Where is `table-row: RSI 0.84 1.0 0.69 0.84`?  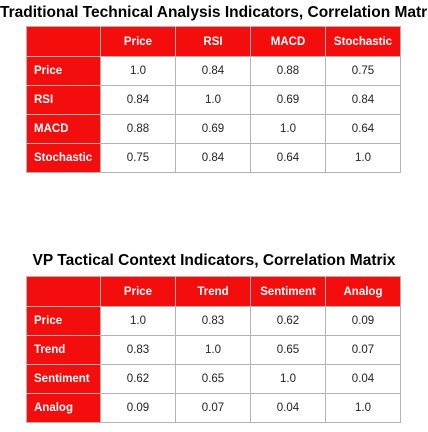
table-row: RSI 0.84 1.0 0.69 0.84 is located at coordinates (213, 100).